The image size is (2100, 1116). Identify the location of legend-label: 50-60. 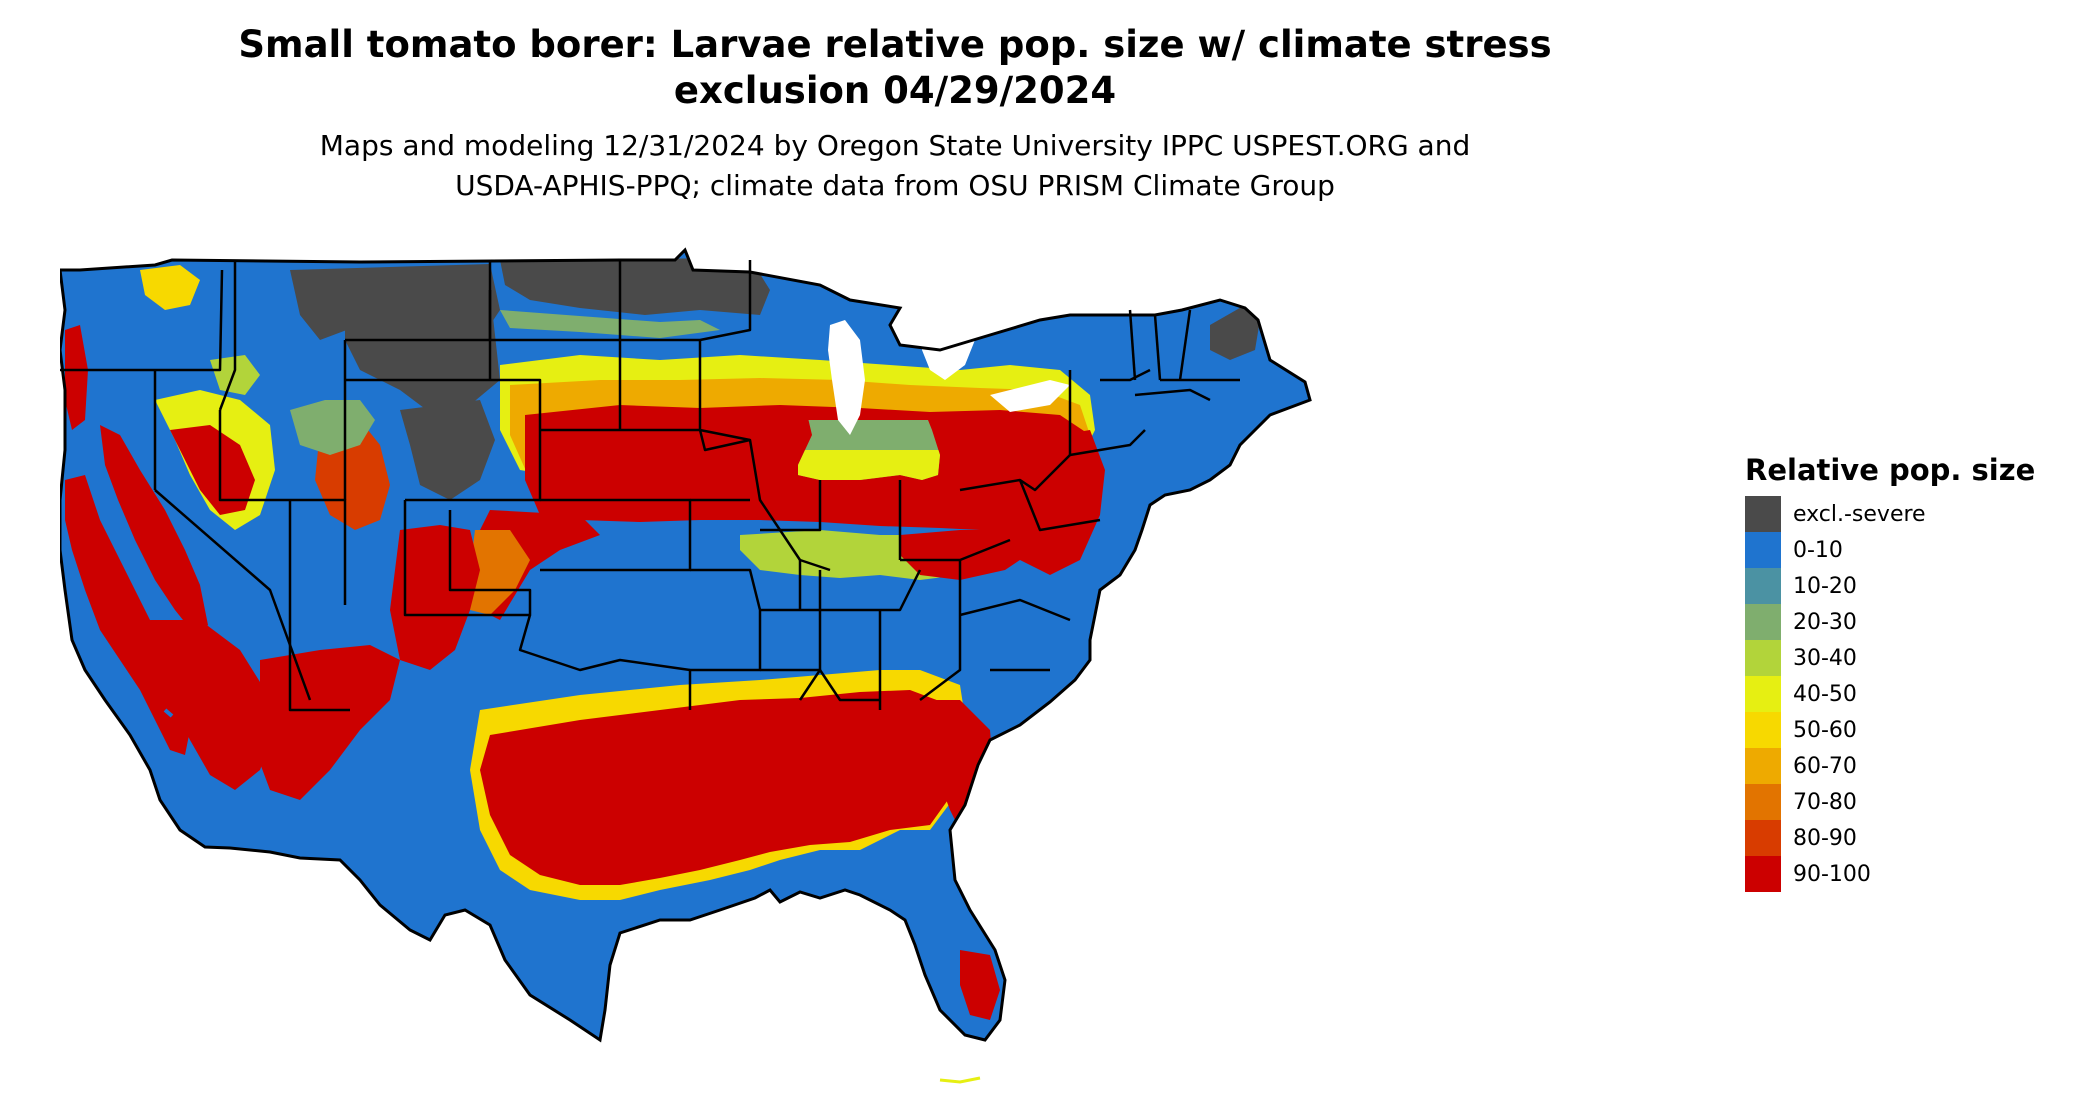
(1825, 730).